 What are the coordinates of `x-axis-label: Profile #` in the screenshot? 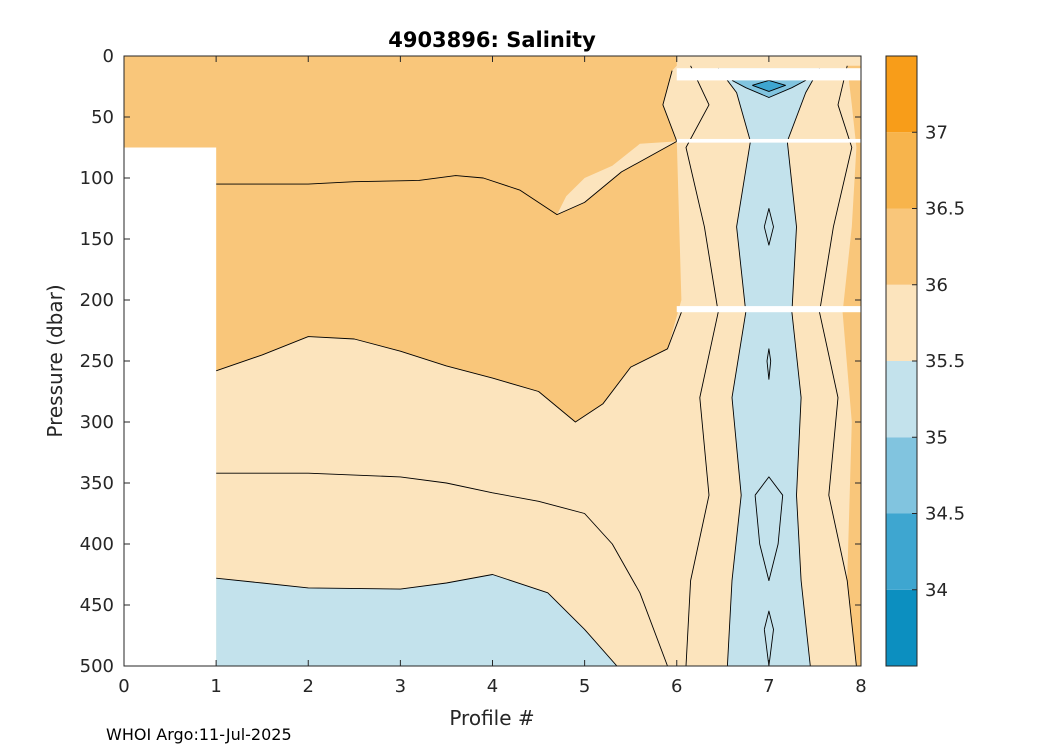 It's located at (491, 718).